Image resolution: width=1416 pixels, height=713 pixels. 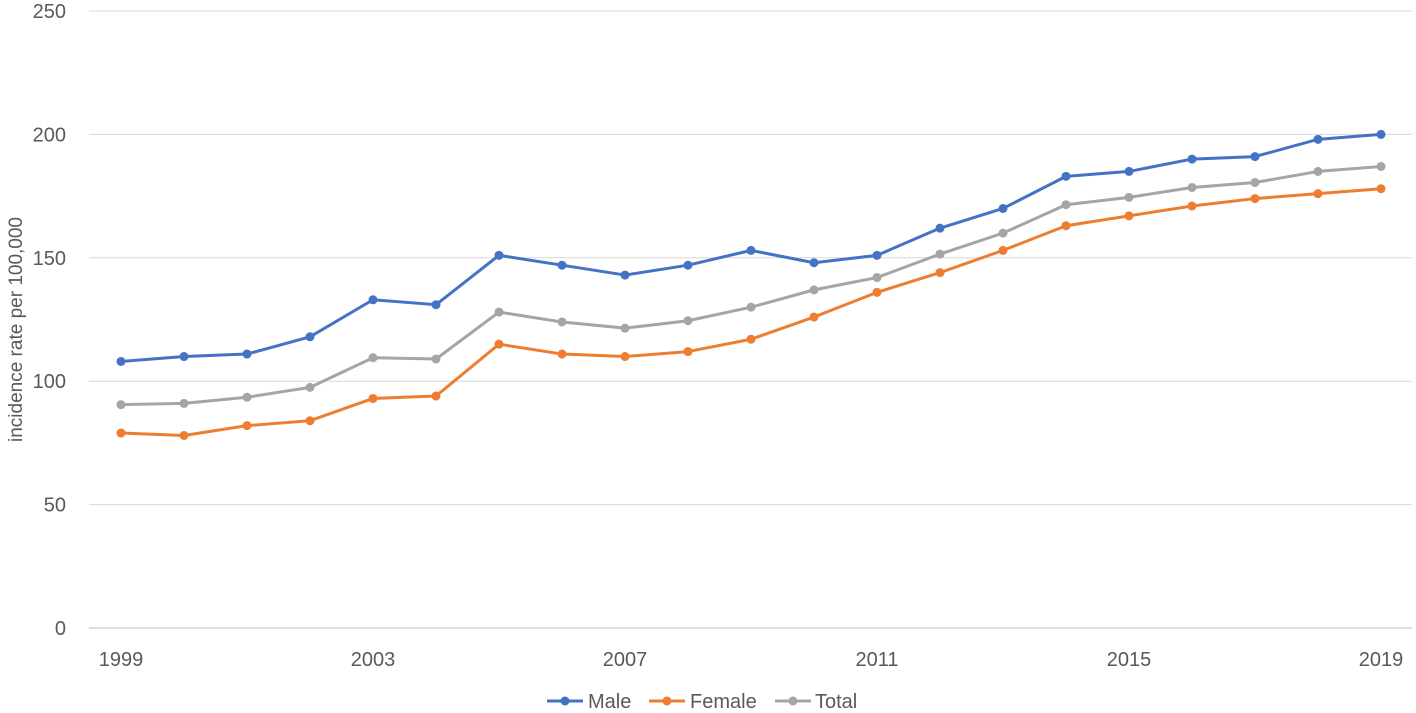 I want to click on legend-item-male: Male, so click(x=589, y=702).